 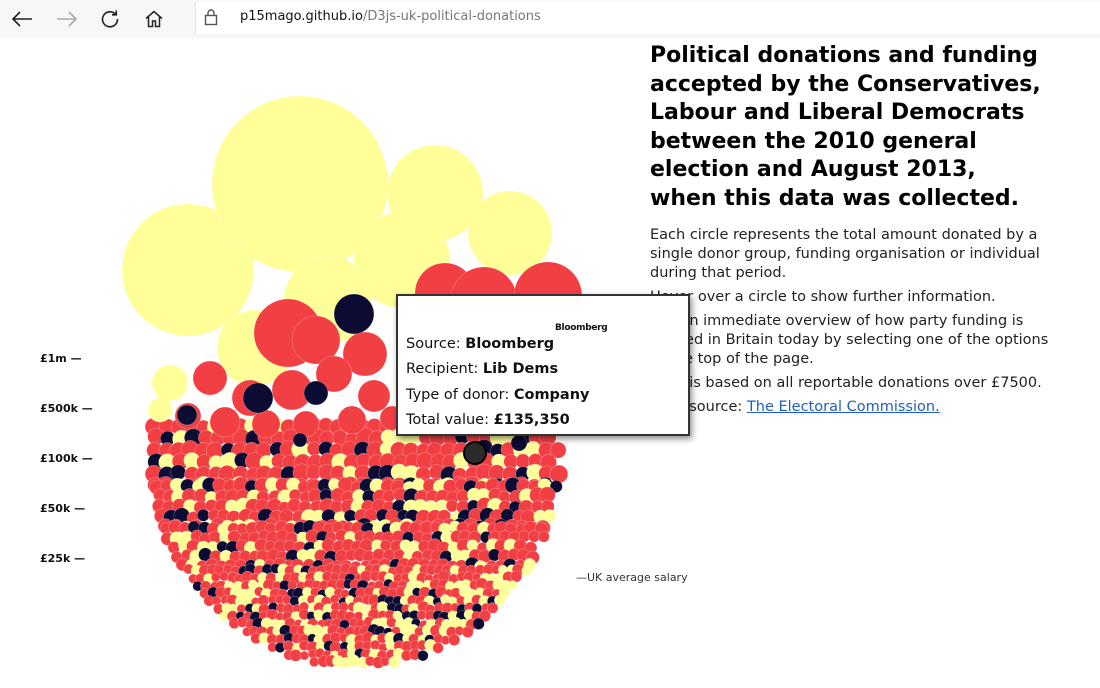 What do you see at coordinates (450, 420) in the screenshot?
I see `tooltip-total-label: Total value:` at bounding box center [450, 420].